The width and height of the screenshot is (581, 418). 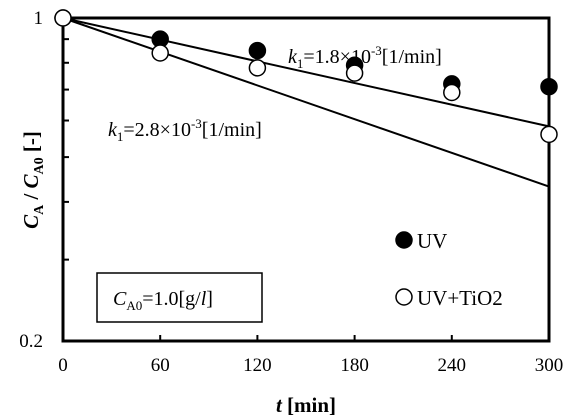 I want to click on y-axis-title: CA / CA0 [-], so click(x=33, y=180).